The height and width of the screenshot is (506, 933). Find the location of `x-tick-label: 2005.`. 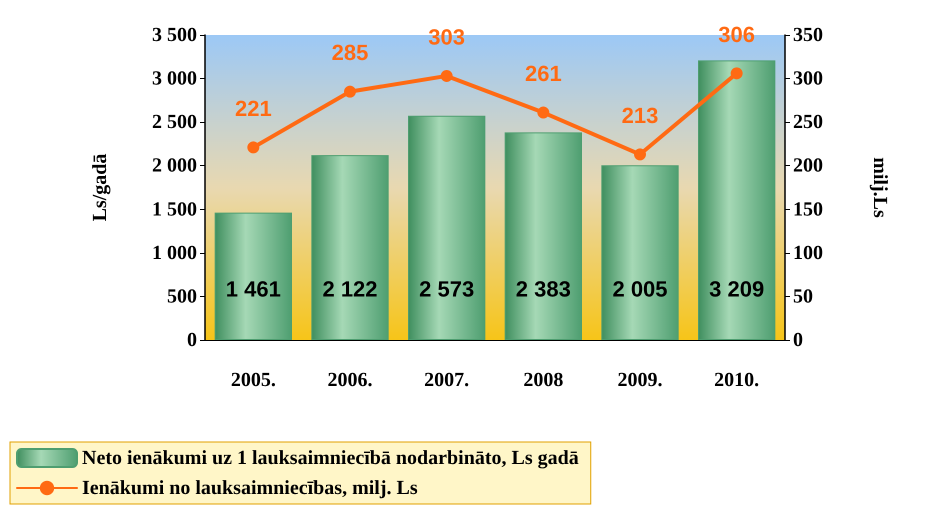

x-tick-label: 2005. is located at coordinates (253, 380).